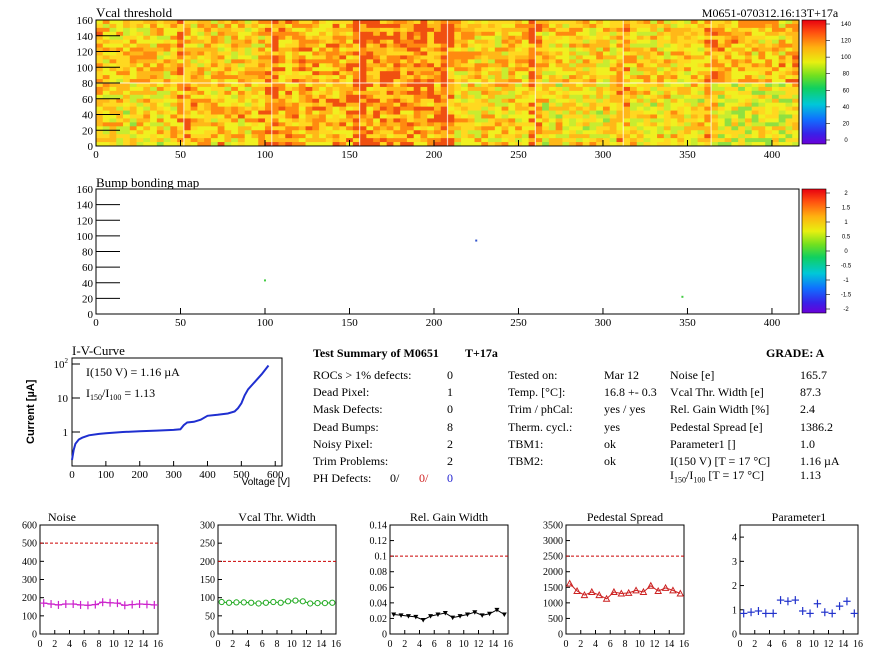 This screenshot has width=896, height=672. What do you see at coordinates (85, 68) in the screenshot?
I see `y-tick-label: 100` at bounding box center [85, 68].